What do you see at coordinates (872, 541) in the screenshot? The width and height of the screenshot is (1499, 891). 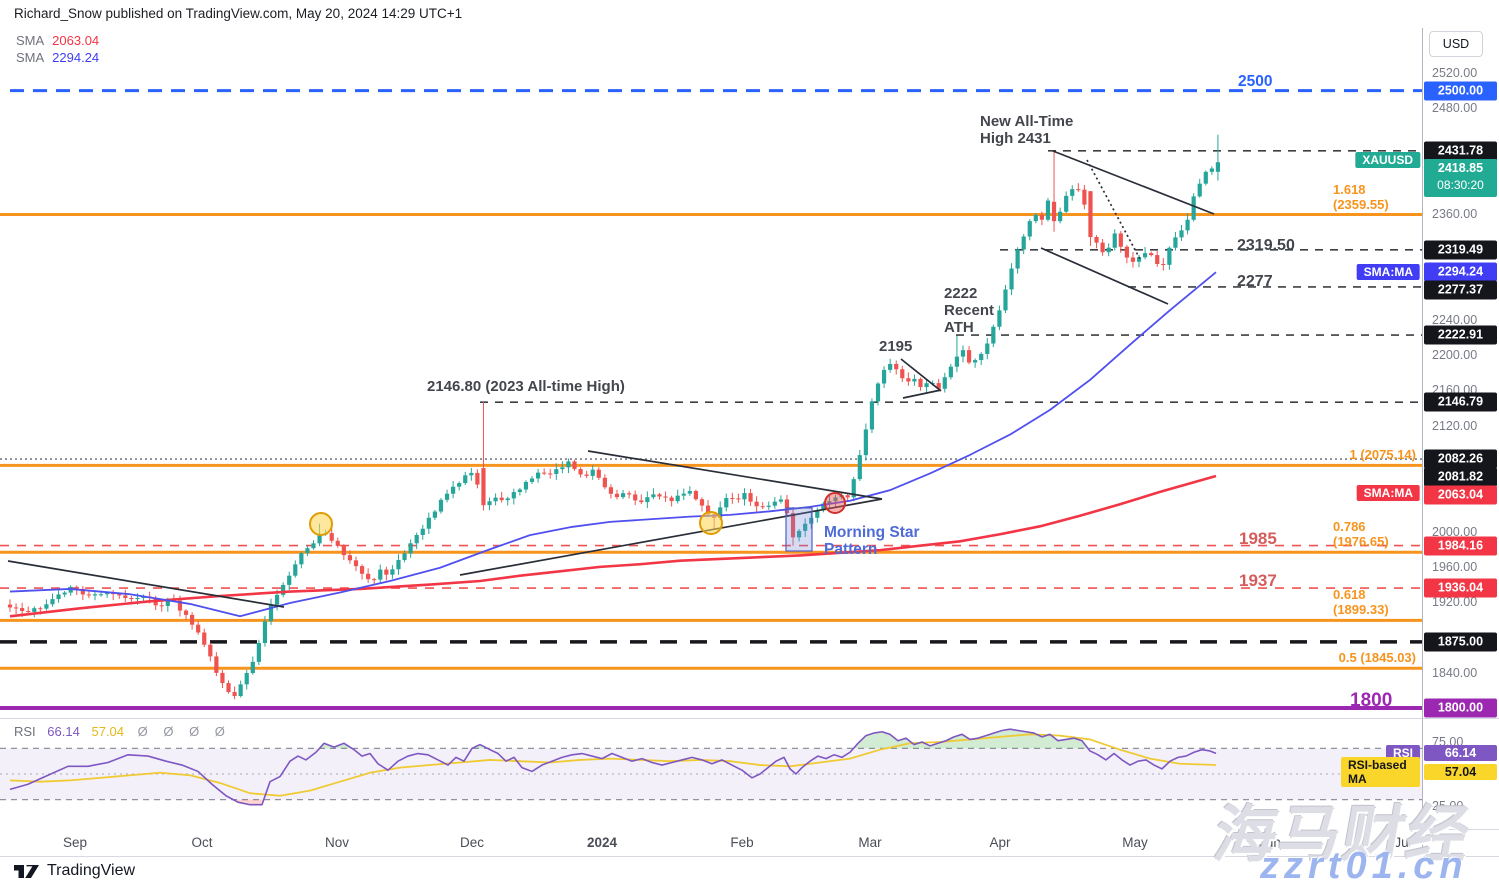 I see `annotation-morning-star: Morning Star Pattern` at bounding box center [872, 541].